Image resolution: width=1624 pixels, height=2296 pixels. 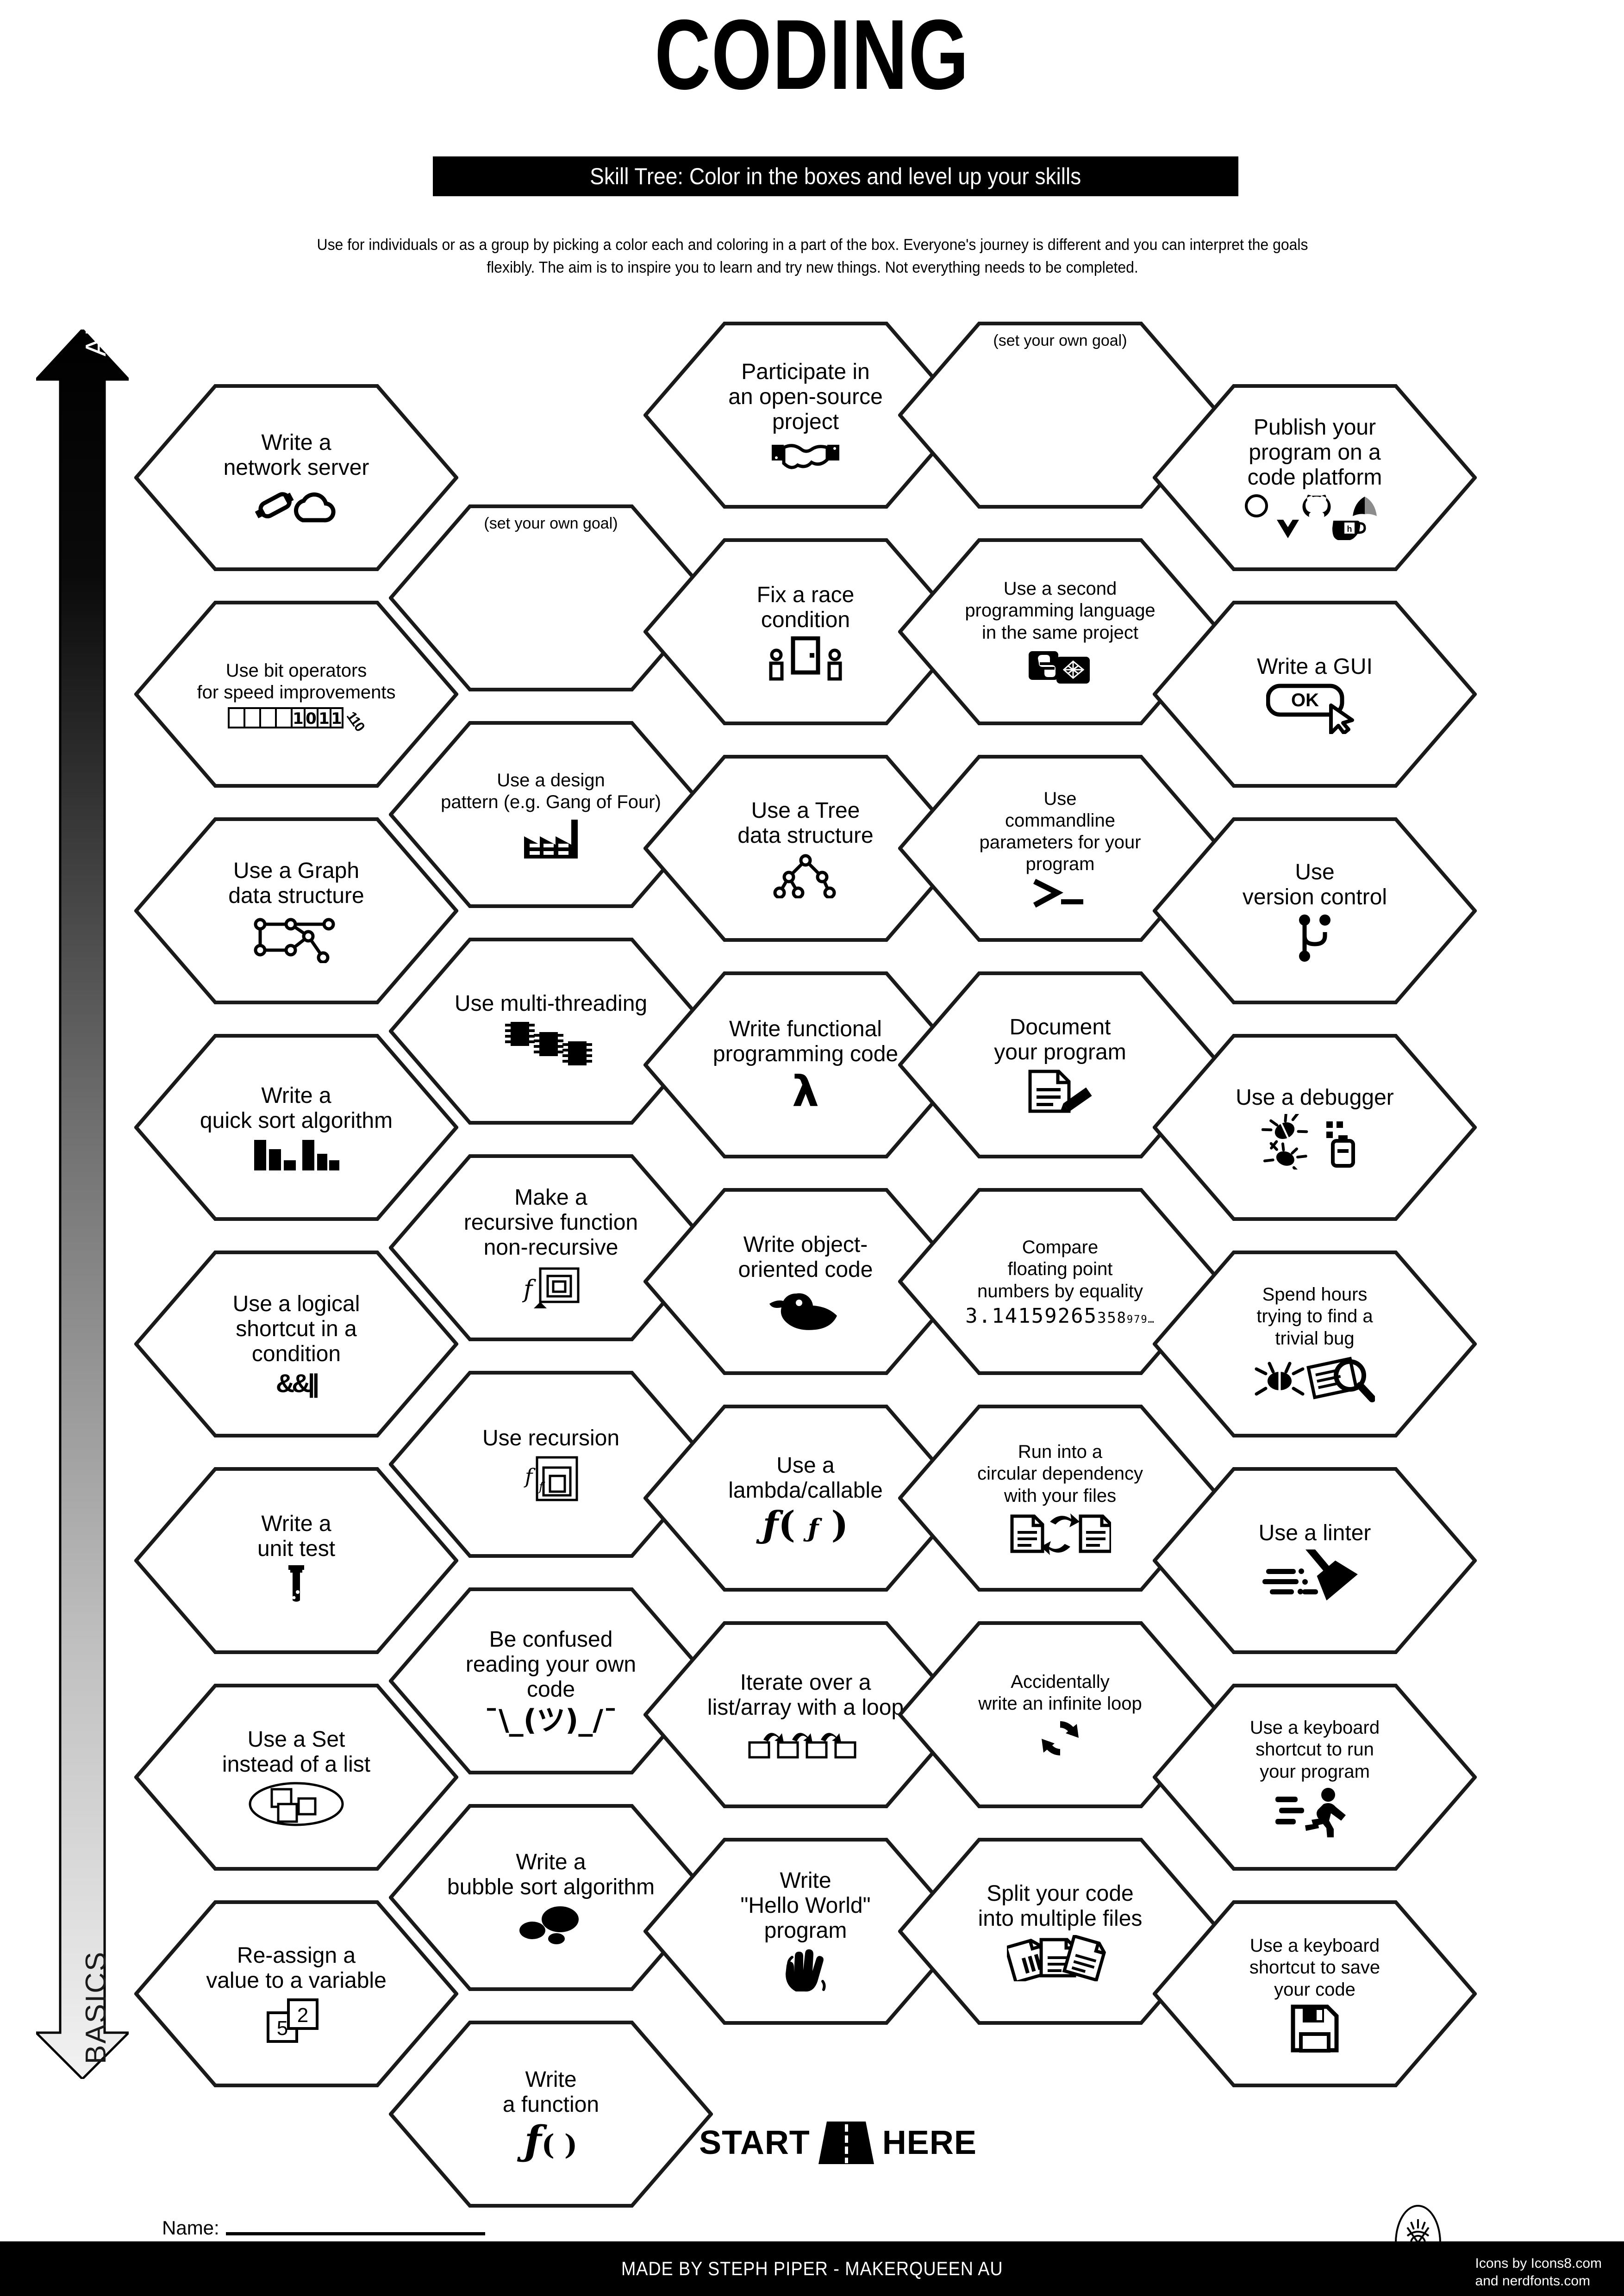 I want to click on handshake-icon, so click(x=805, y=454).